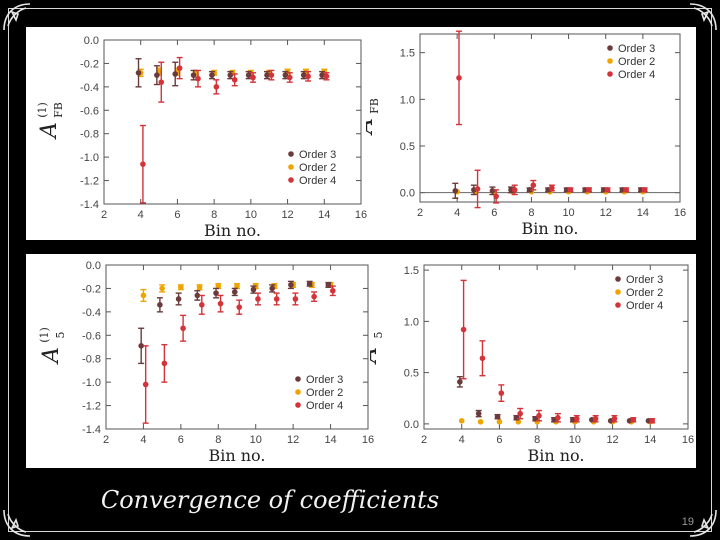  Describe the element at coordinates (317, 168) in the screenshot. I see `legend-label: Order 2` at that location.